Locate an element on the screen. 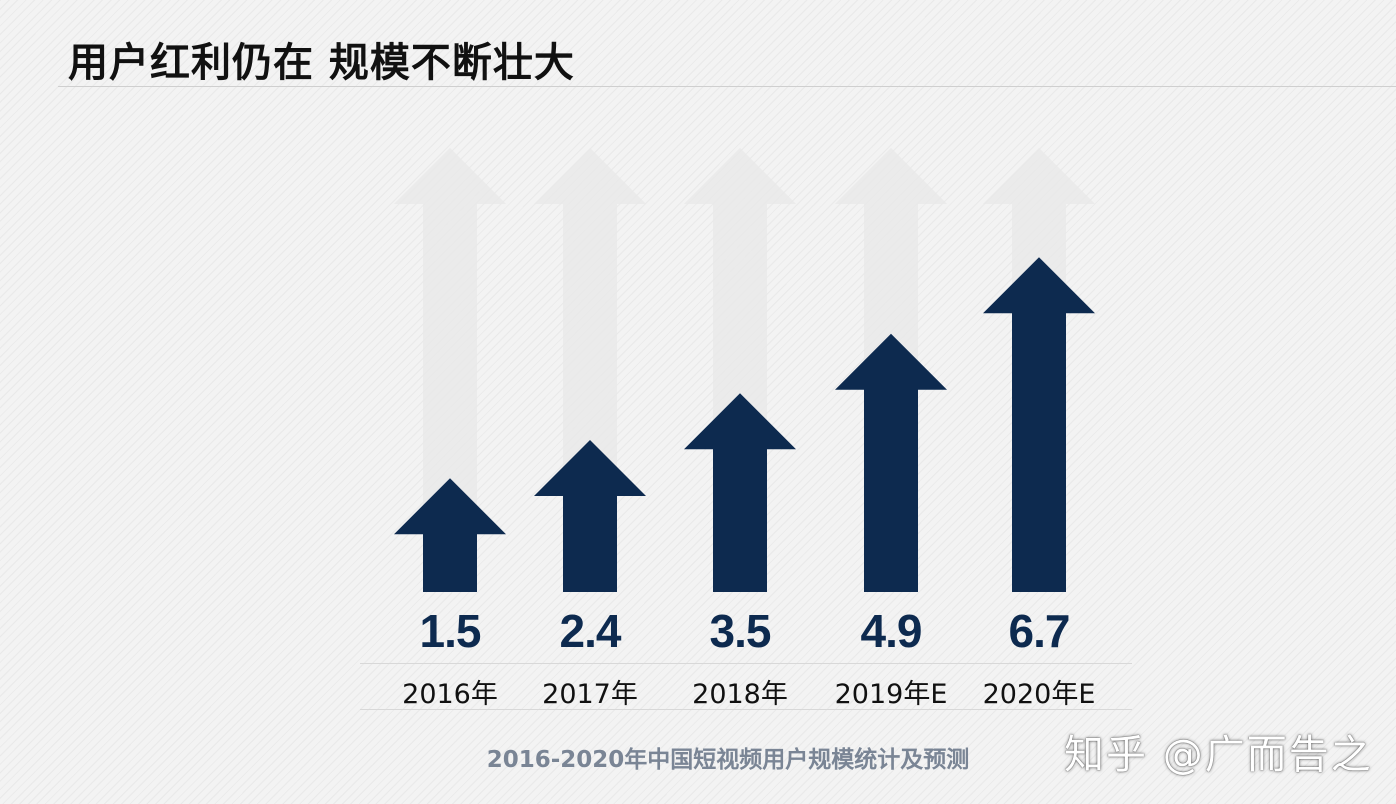 The width and height of the screenshot is (1396, 804). value-label-2020: 6.7 is located at coordinates (1039, 631).